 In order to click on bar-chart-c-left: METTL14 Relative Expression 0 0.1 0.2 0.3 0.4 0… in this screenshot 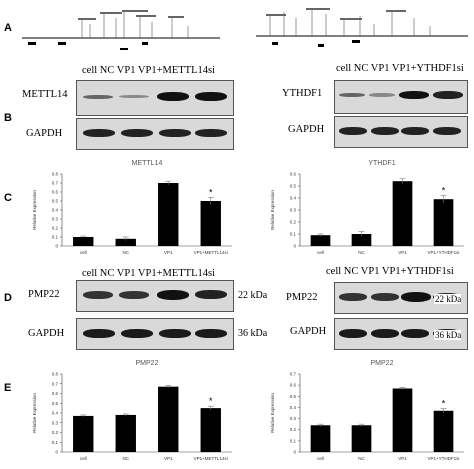, I will do `click(132, 207)`.